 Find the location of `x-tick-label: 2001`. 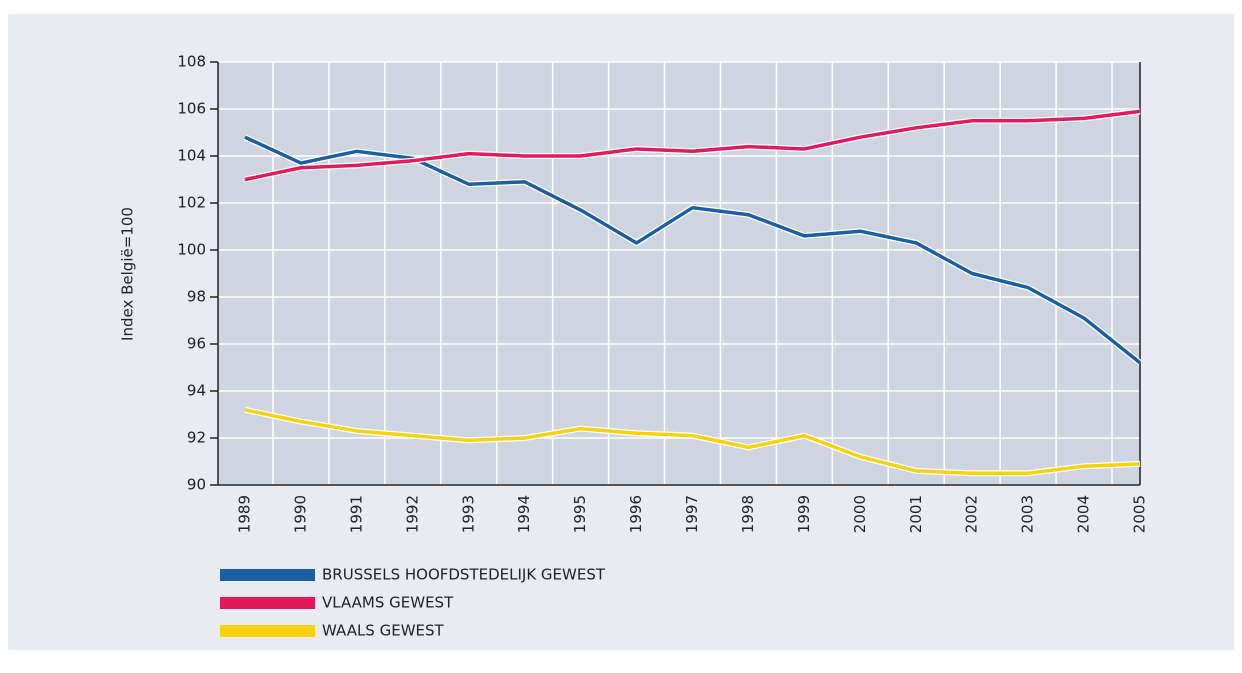

x-tick-label: 2001 is located at coordinates (916, 514).